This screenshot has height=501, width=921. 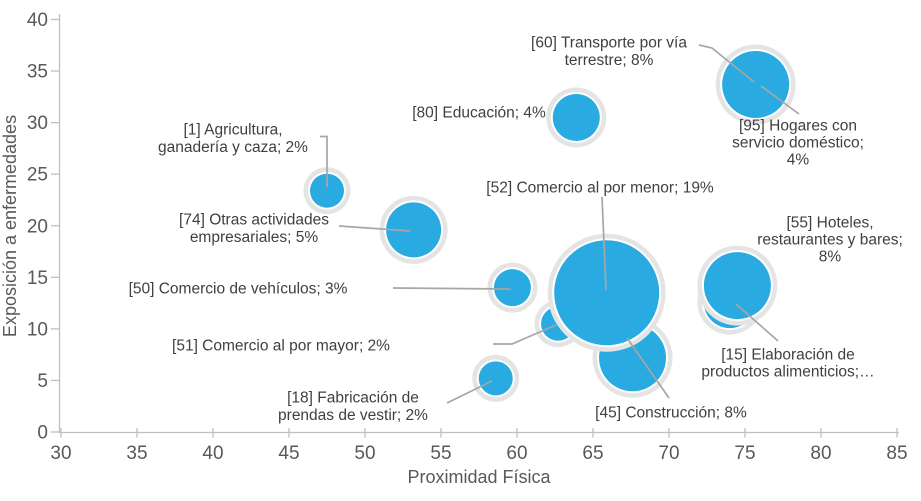 What do you see at coordinates (788, 355) in the screenshot?
I see `annotation-line: [15] Elaboración de` at bounding box center [788, 355].